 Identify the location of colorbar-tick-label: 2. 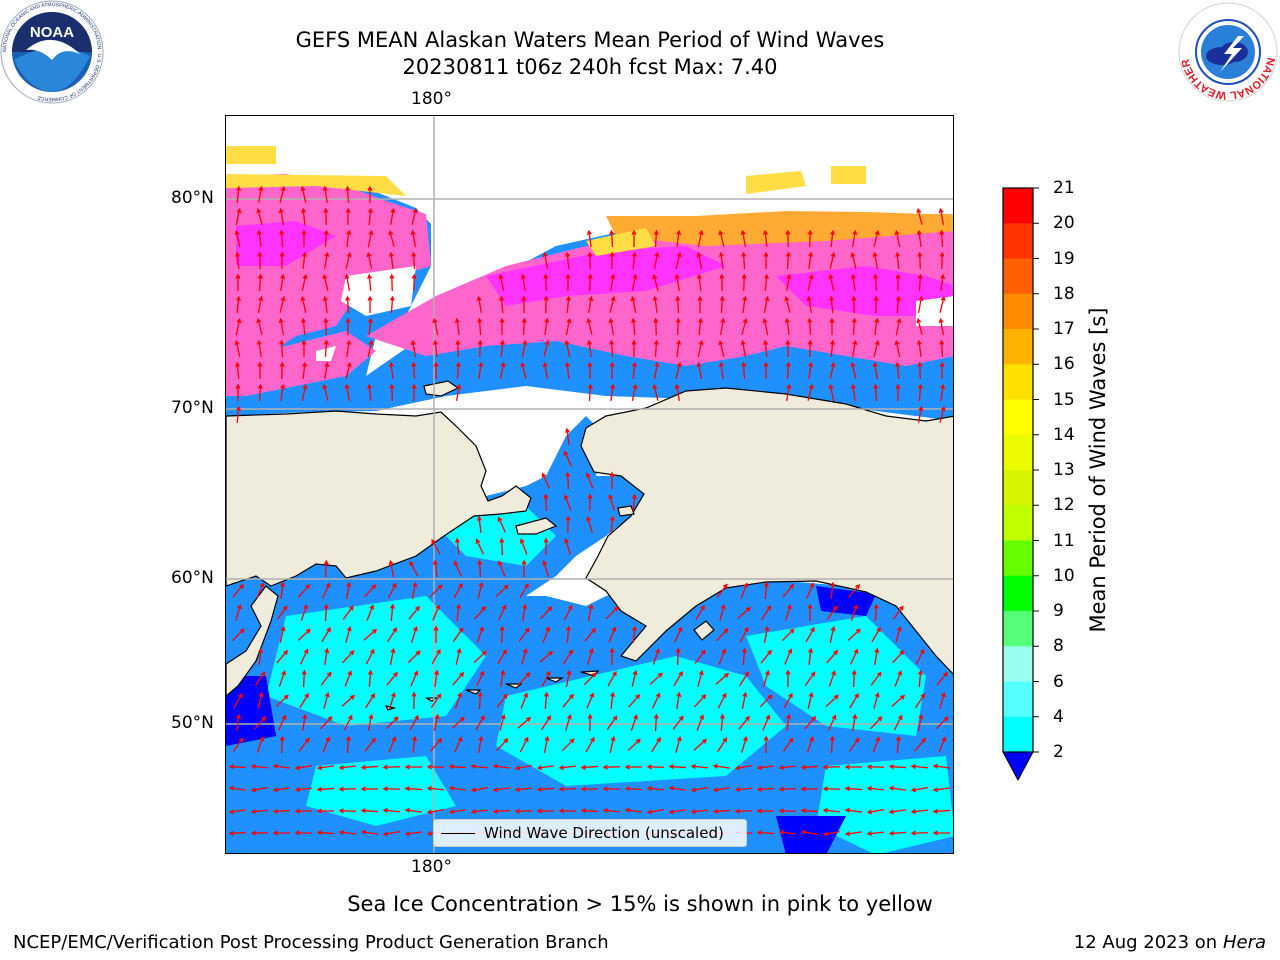
(1058, 752).